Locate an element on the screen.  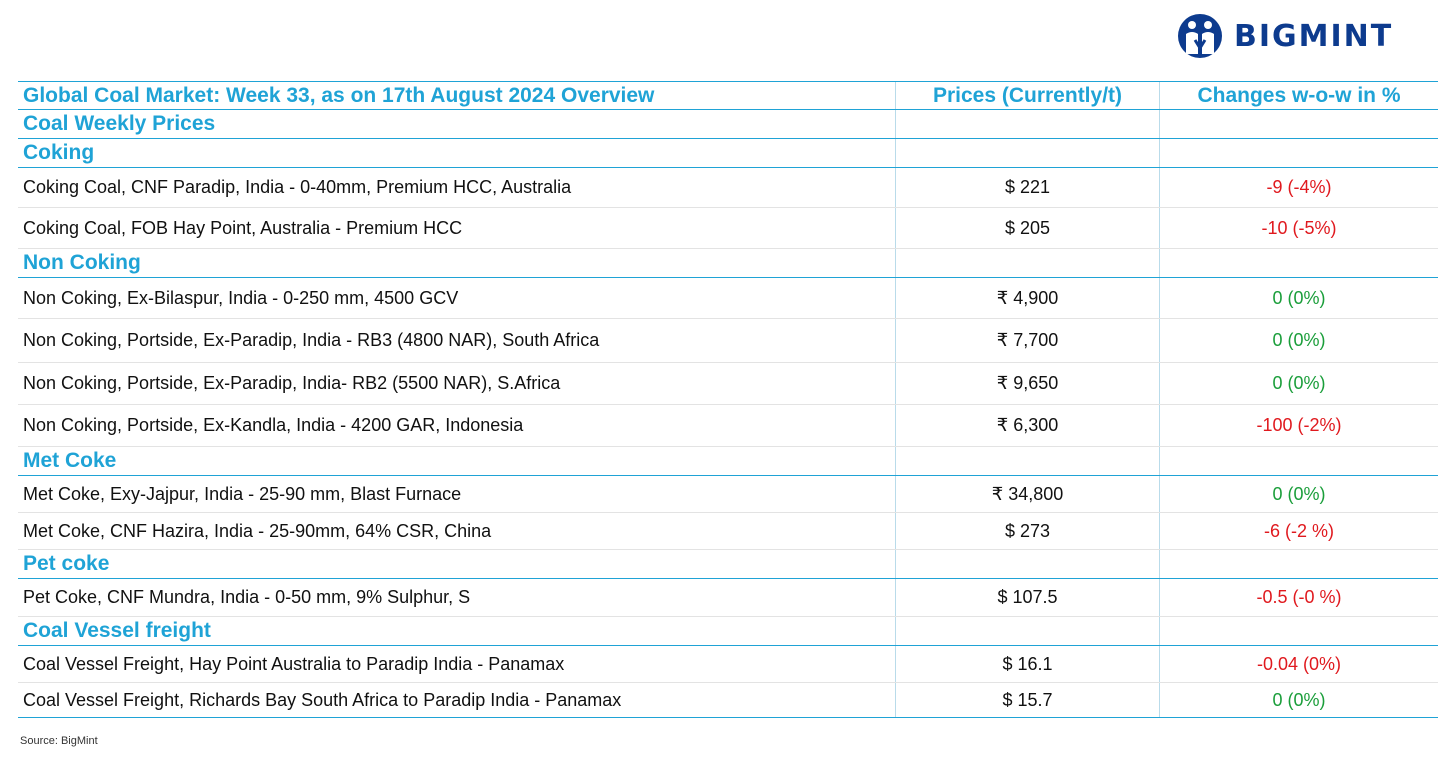
section-row: Coal Weekly Prices is located at coordinates (728, 124).